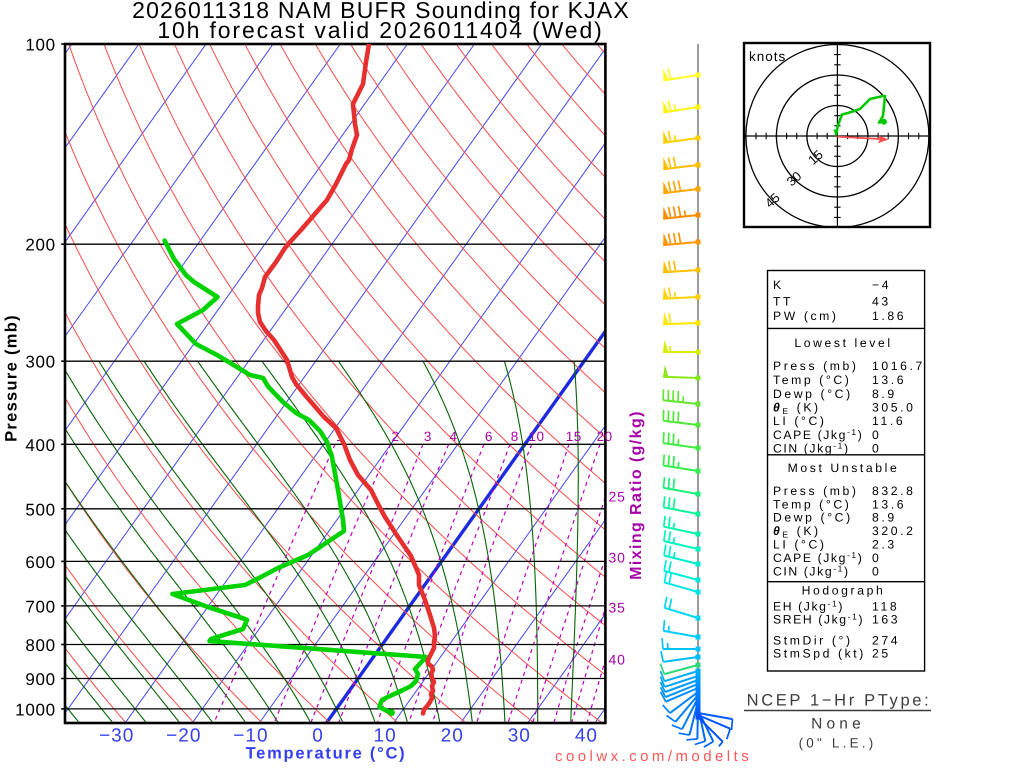  What do you see at coordinates (843, 343) in the screenshot?
I see `svg-text: Lowest level` at bounding box center [843, 343].